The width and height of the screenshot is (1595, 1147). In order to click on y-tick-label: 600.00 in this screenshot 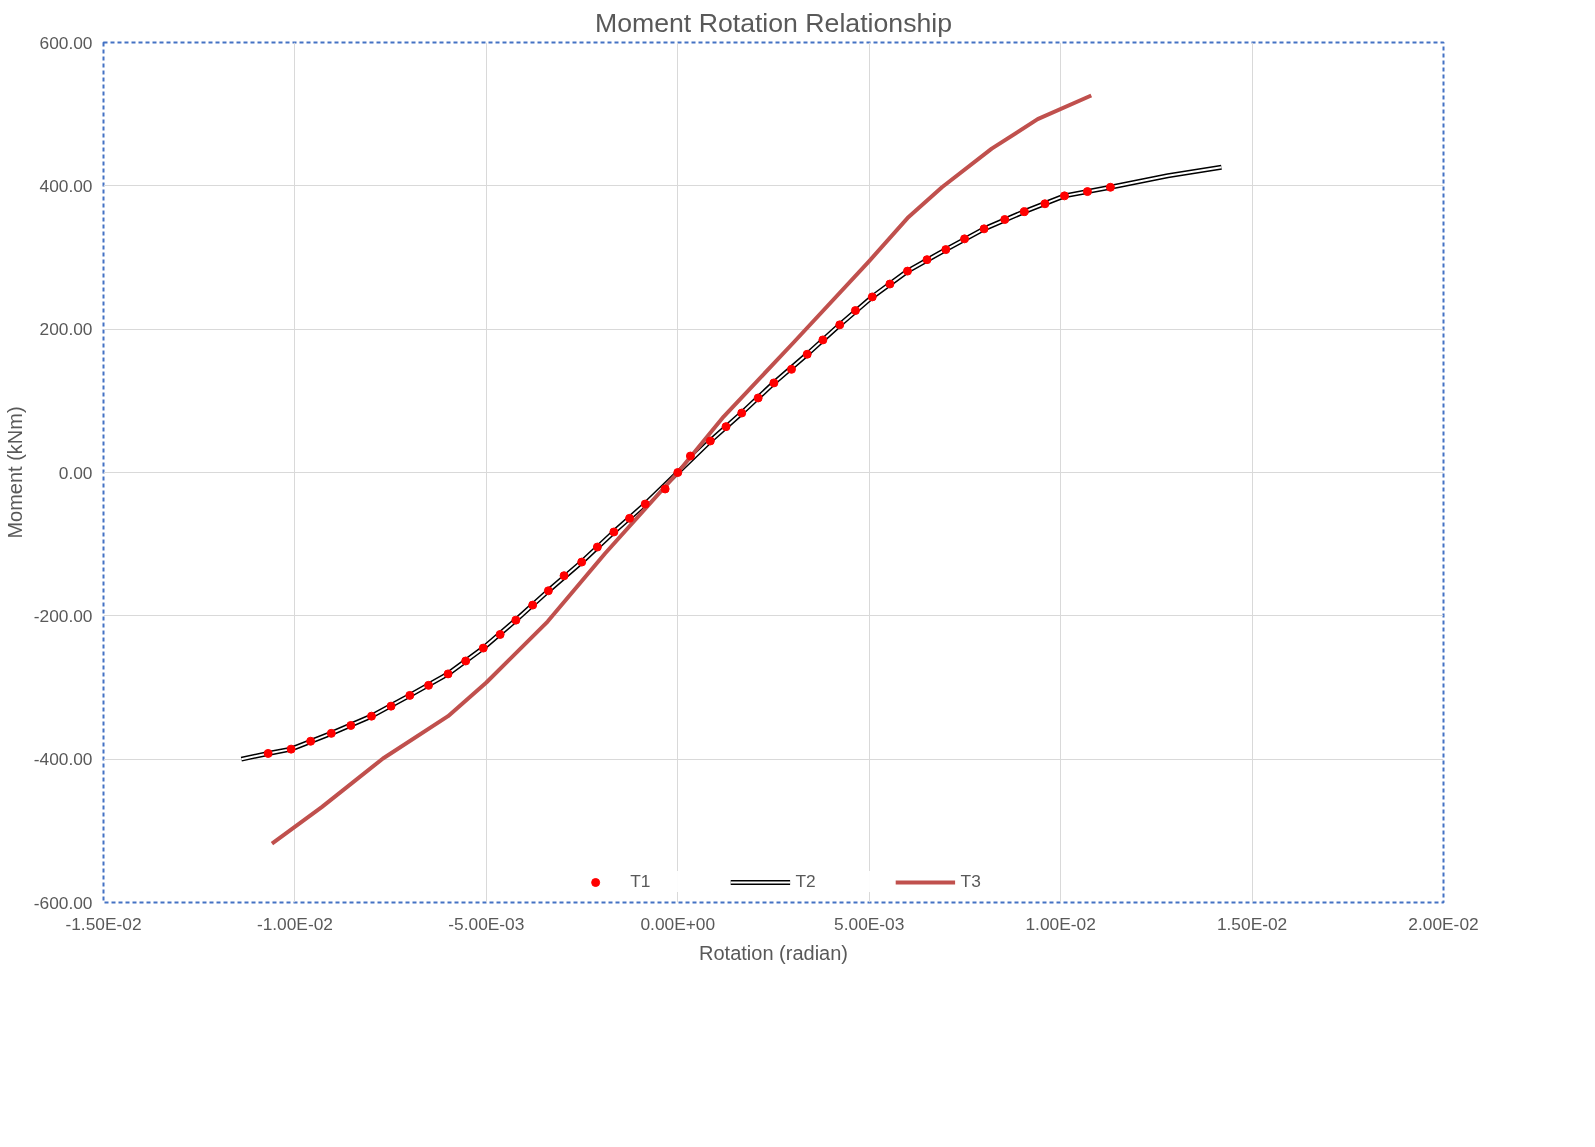, I will do `click(66, 42)`.